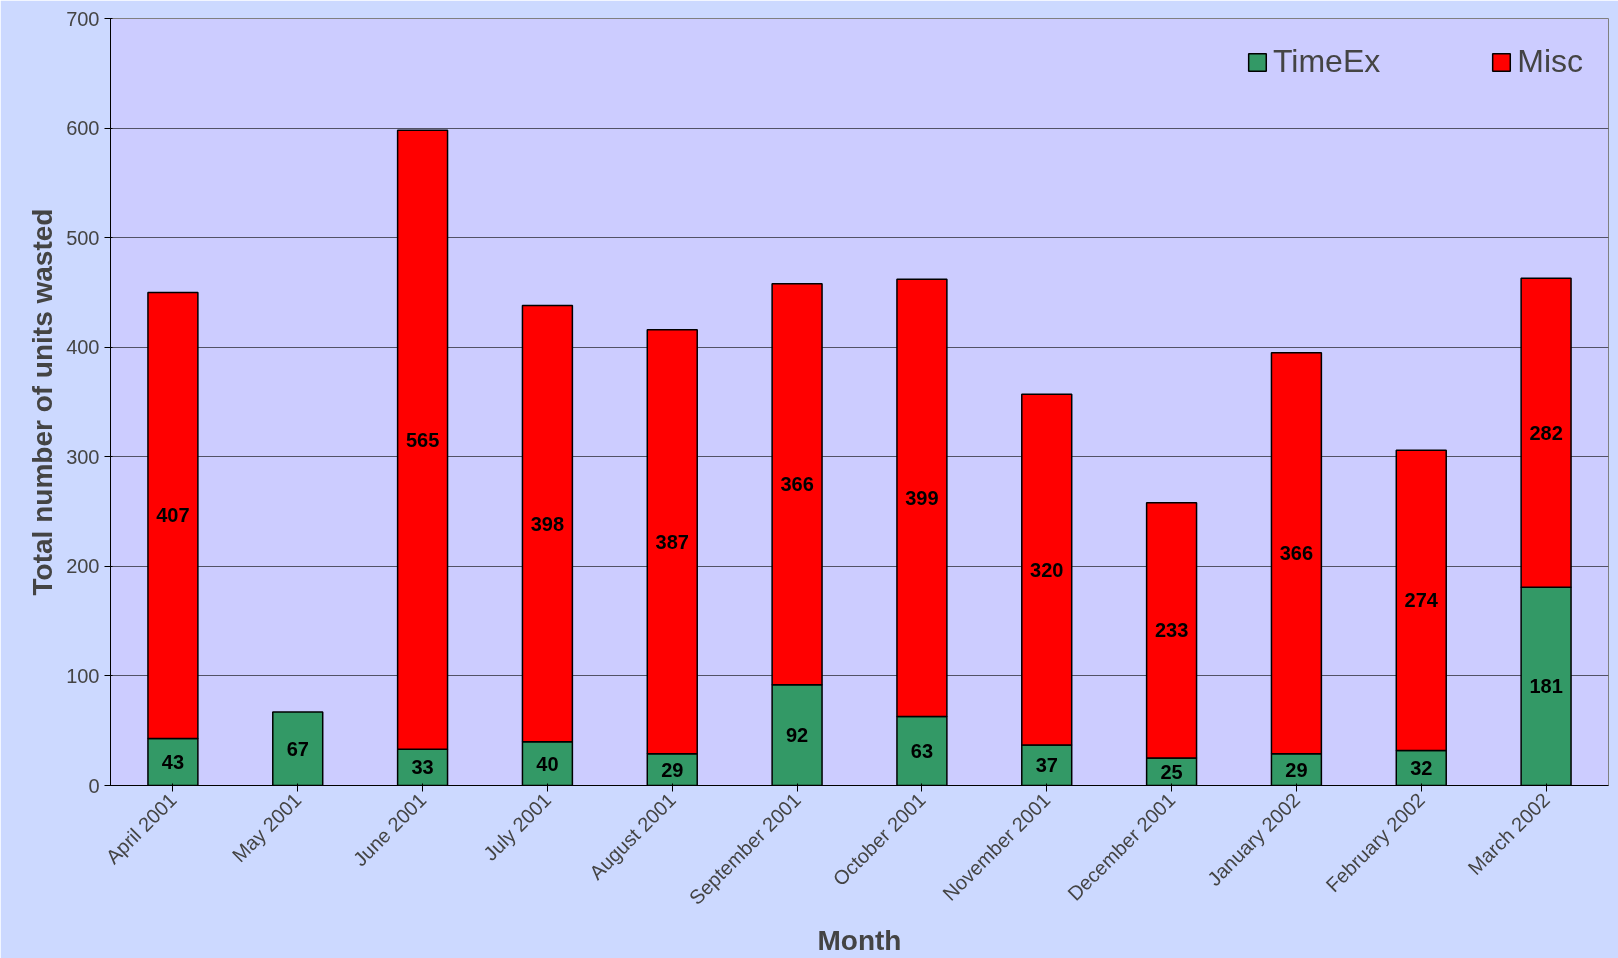 The image size is (1618, 958). I want to click on data-label: 398, so click(547, 523).